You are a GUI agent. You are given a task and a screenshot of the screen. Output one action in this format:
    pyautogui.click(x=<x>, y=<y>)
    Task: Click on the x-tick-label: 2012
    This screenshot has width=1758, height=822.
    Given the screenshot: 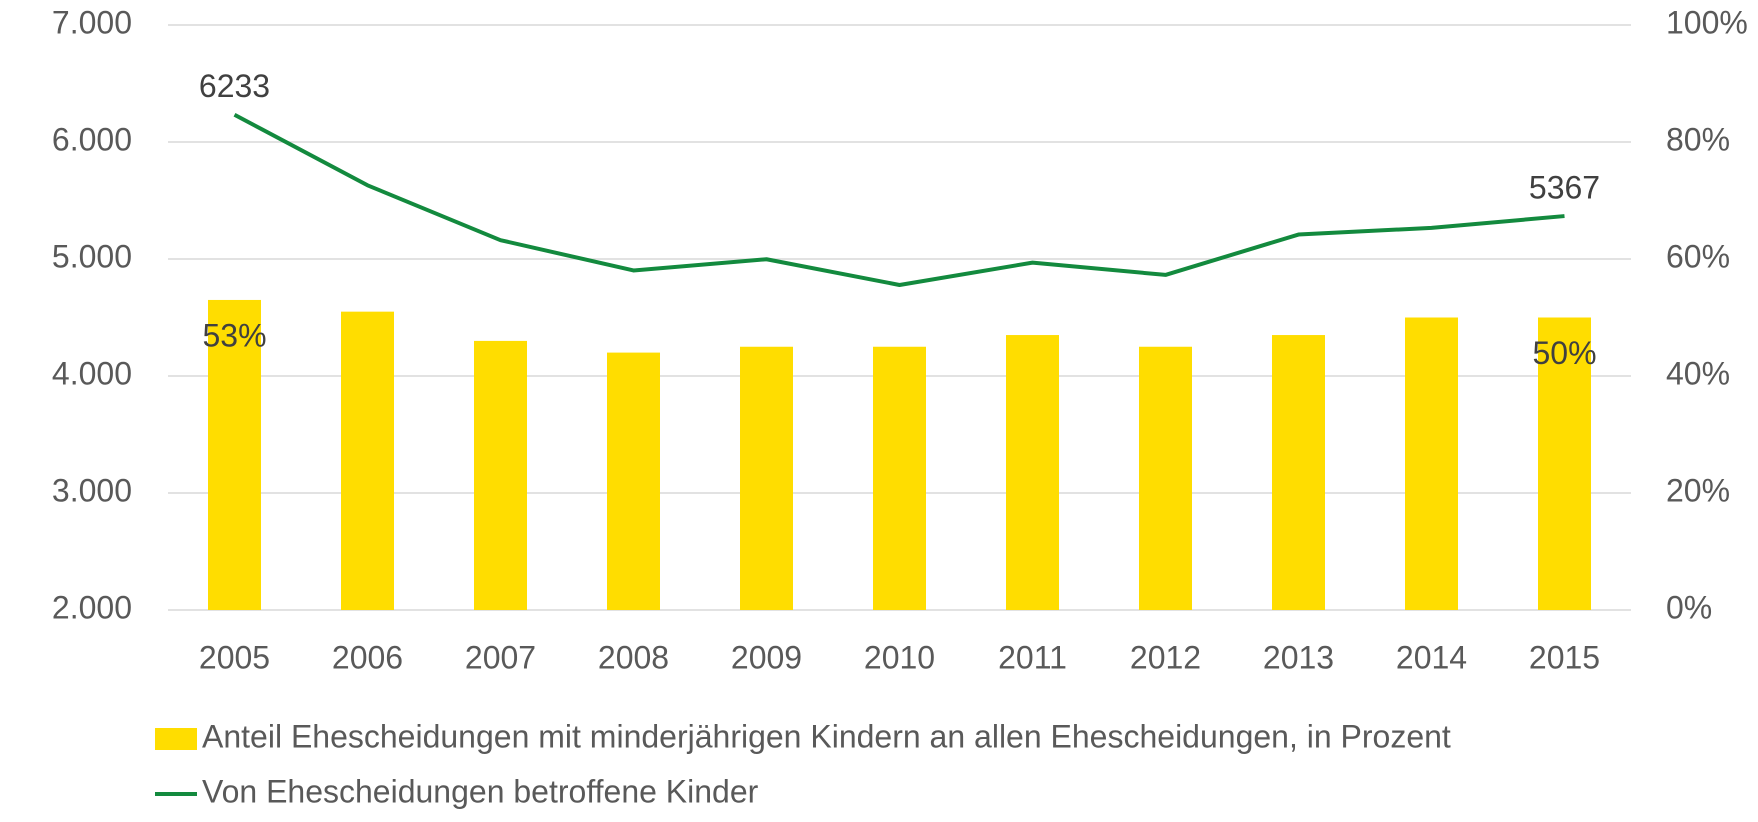 What is the action you would take?
    pyautogui.click(x=1165, y=657)
    